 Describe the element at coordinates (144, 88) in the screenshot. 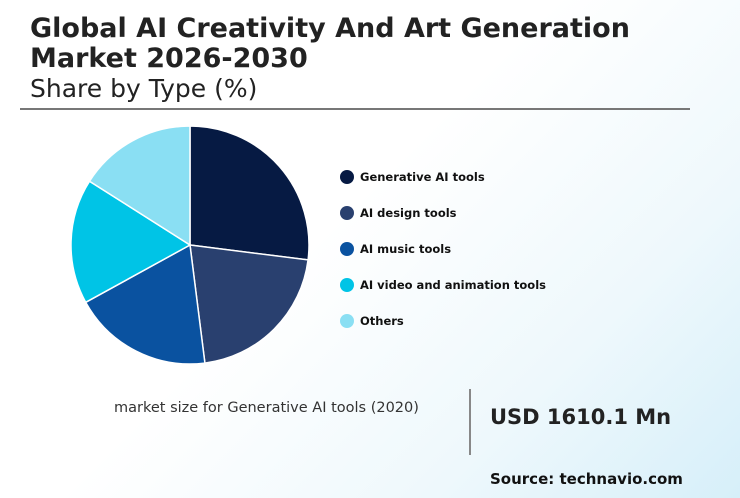

I see `chart-subtitle: Share by Type (%)` at that location.